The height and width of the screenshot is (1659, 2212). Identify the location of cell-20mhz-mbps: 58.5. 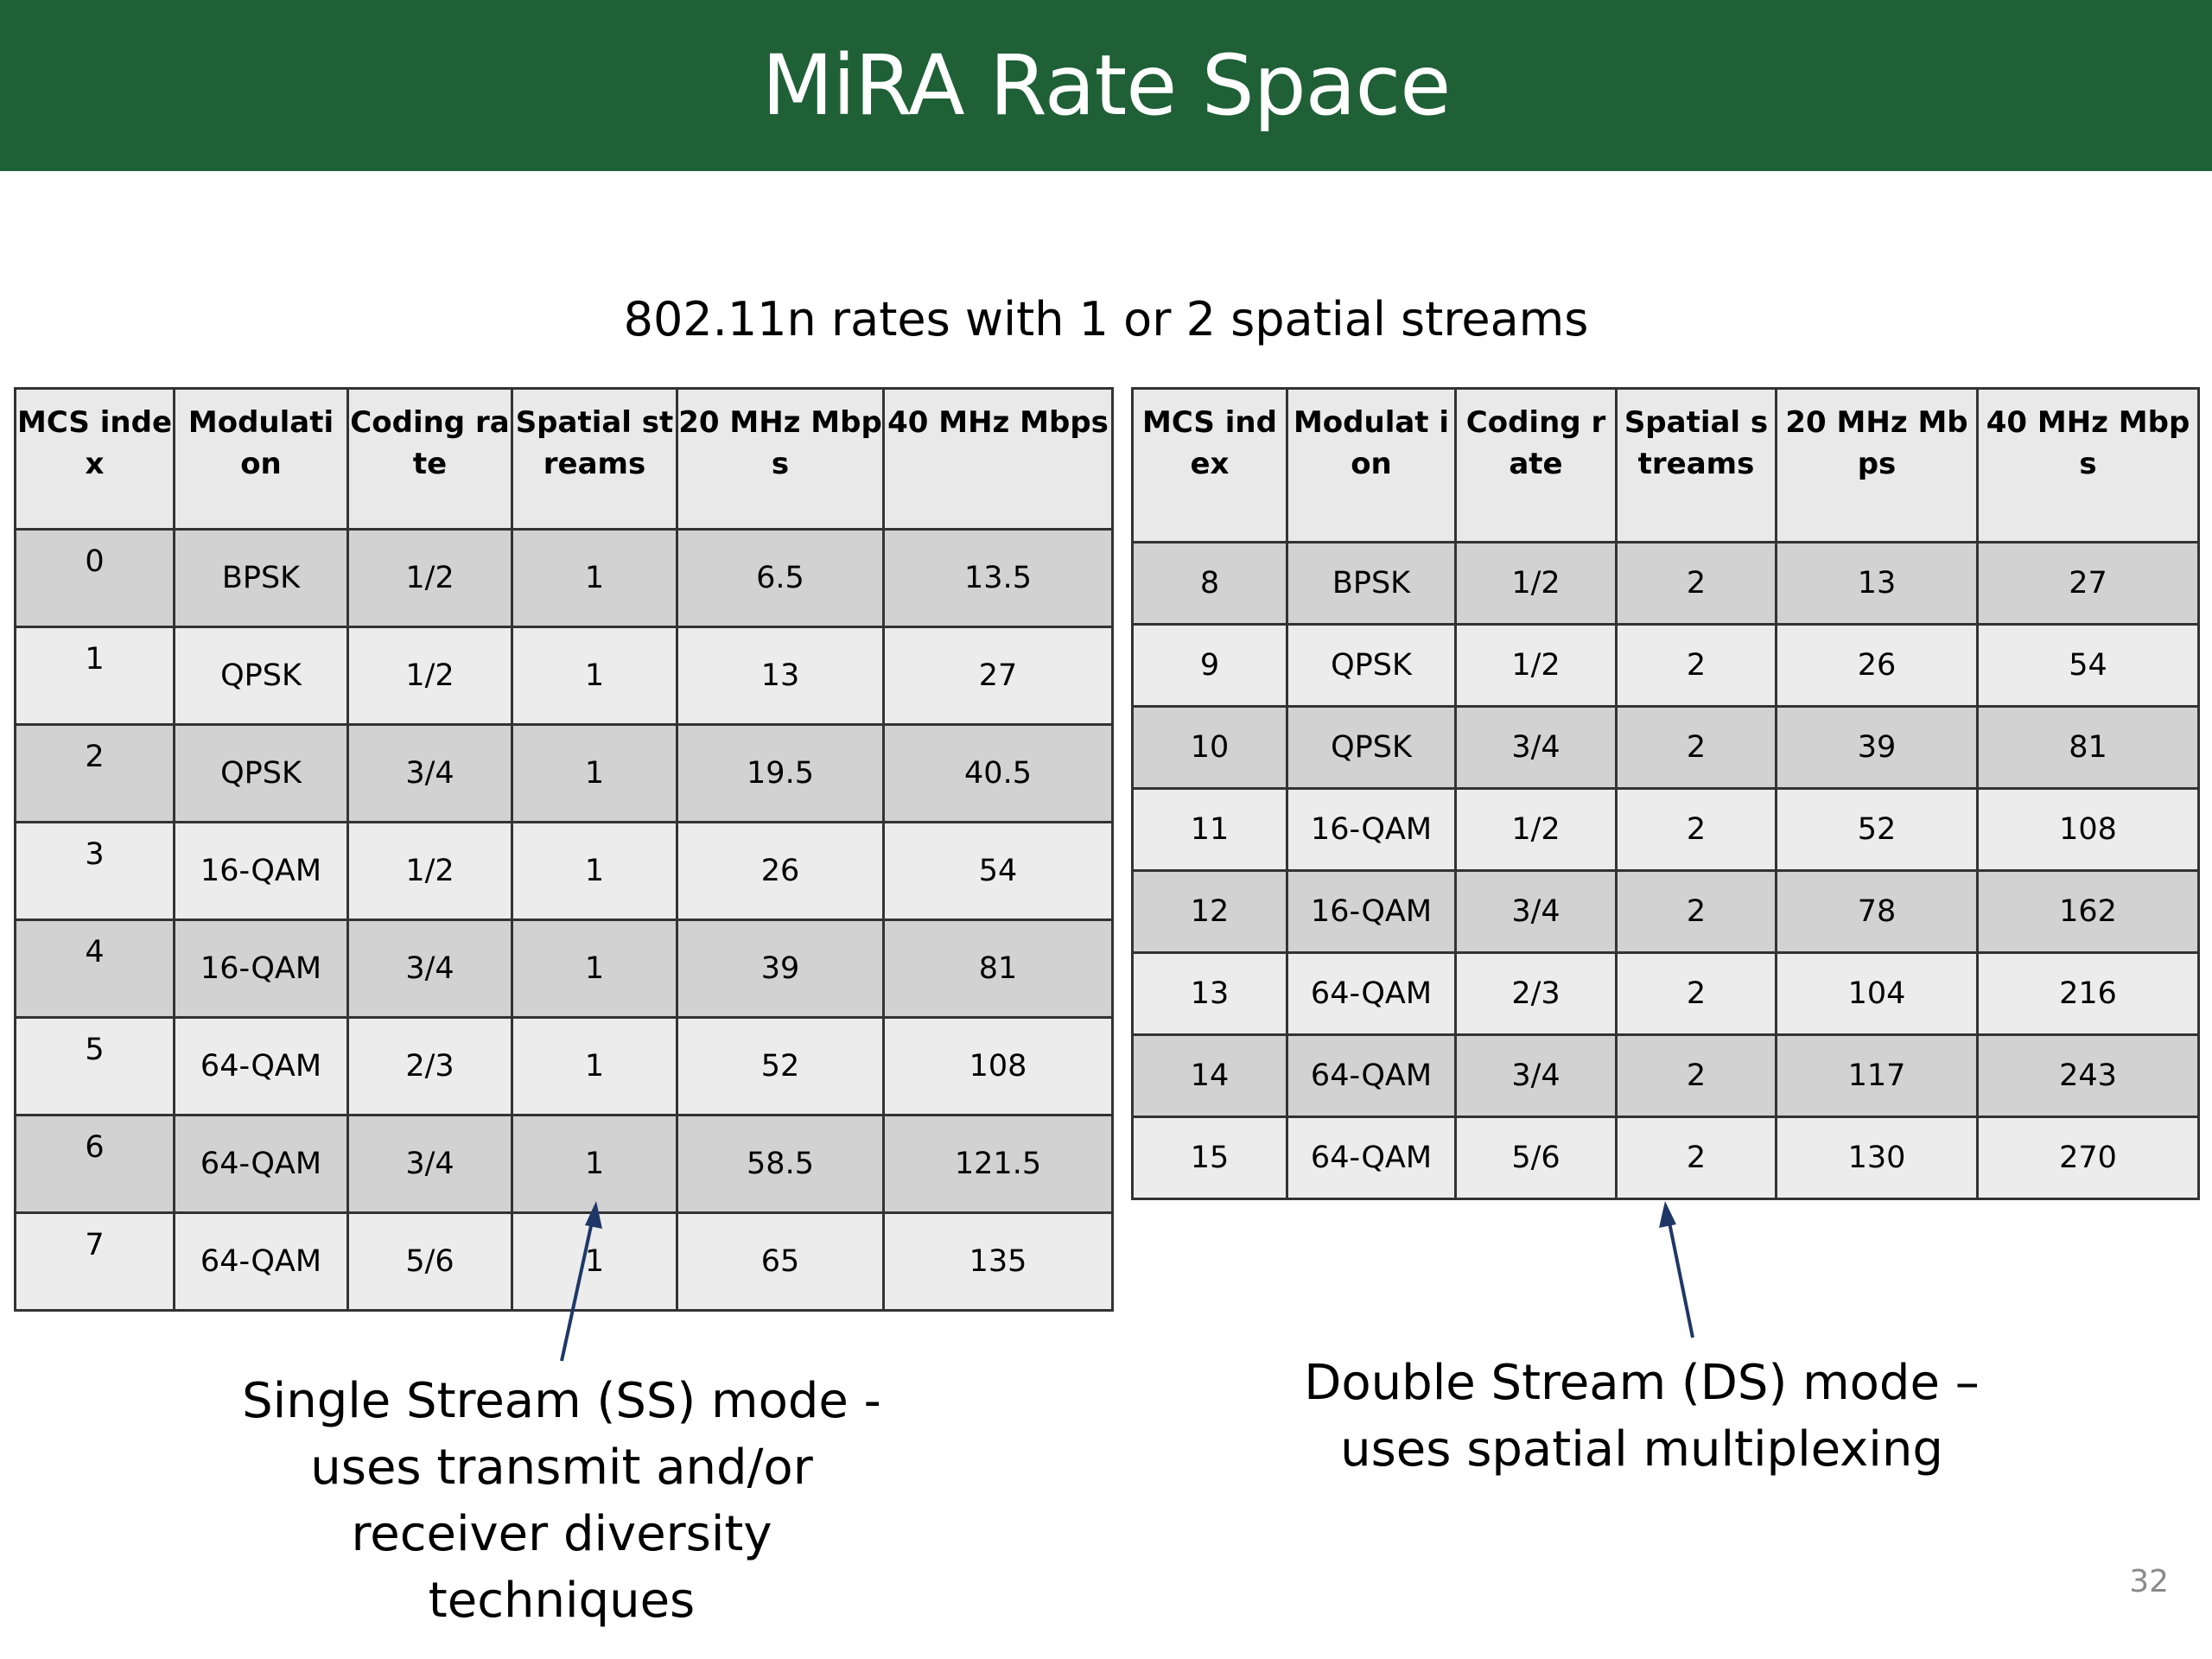
(780, 1164).